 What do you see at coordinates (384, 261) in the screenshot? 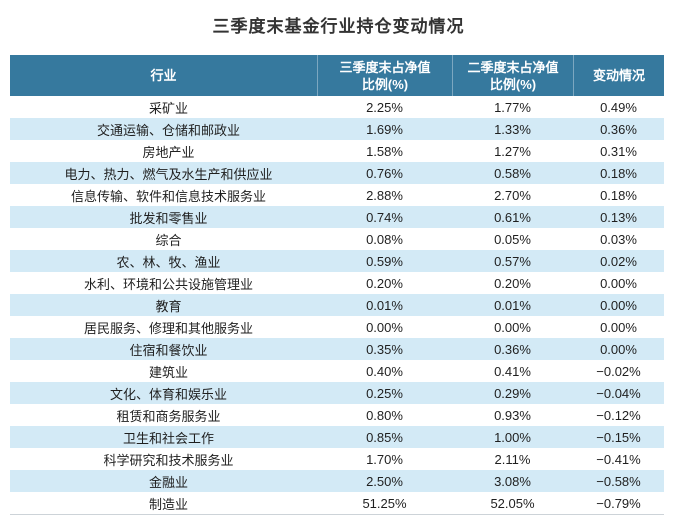
I see `value-cell: 0.59%` at bounding box center [384, 261].